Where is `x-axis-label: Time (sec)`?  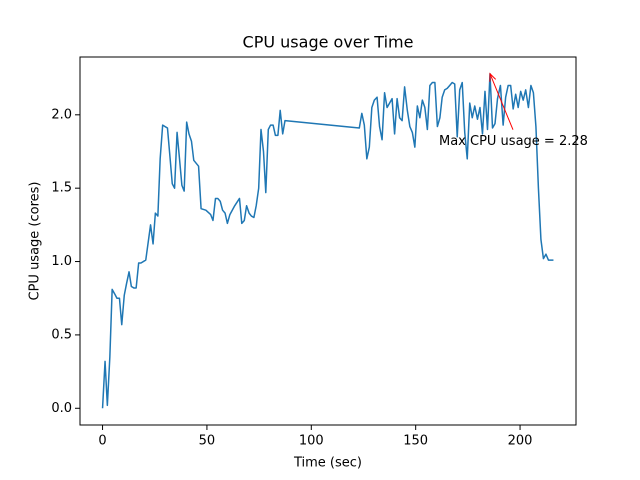 x-axis-label: Time (sec) is located at coordinates (327, 463).